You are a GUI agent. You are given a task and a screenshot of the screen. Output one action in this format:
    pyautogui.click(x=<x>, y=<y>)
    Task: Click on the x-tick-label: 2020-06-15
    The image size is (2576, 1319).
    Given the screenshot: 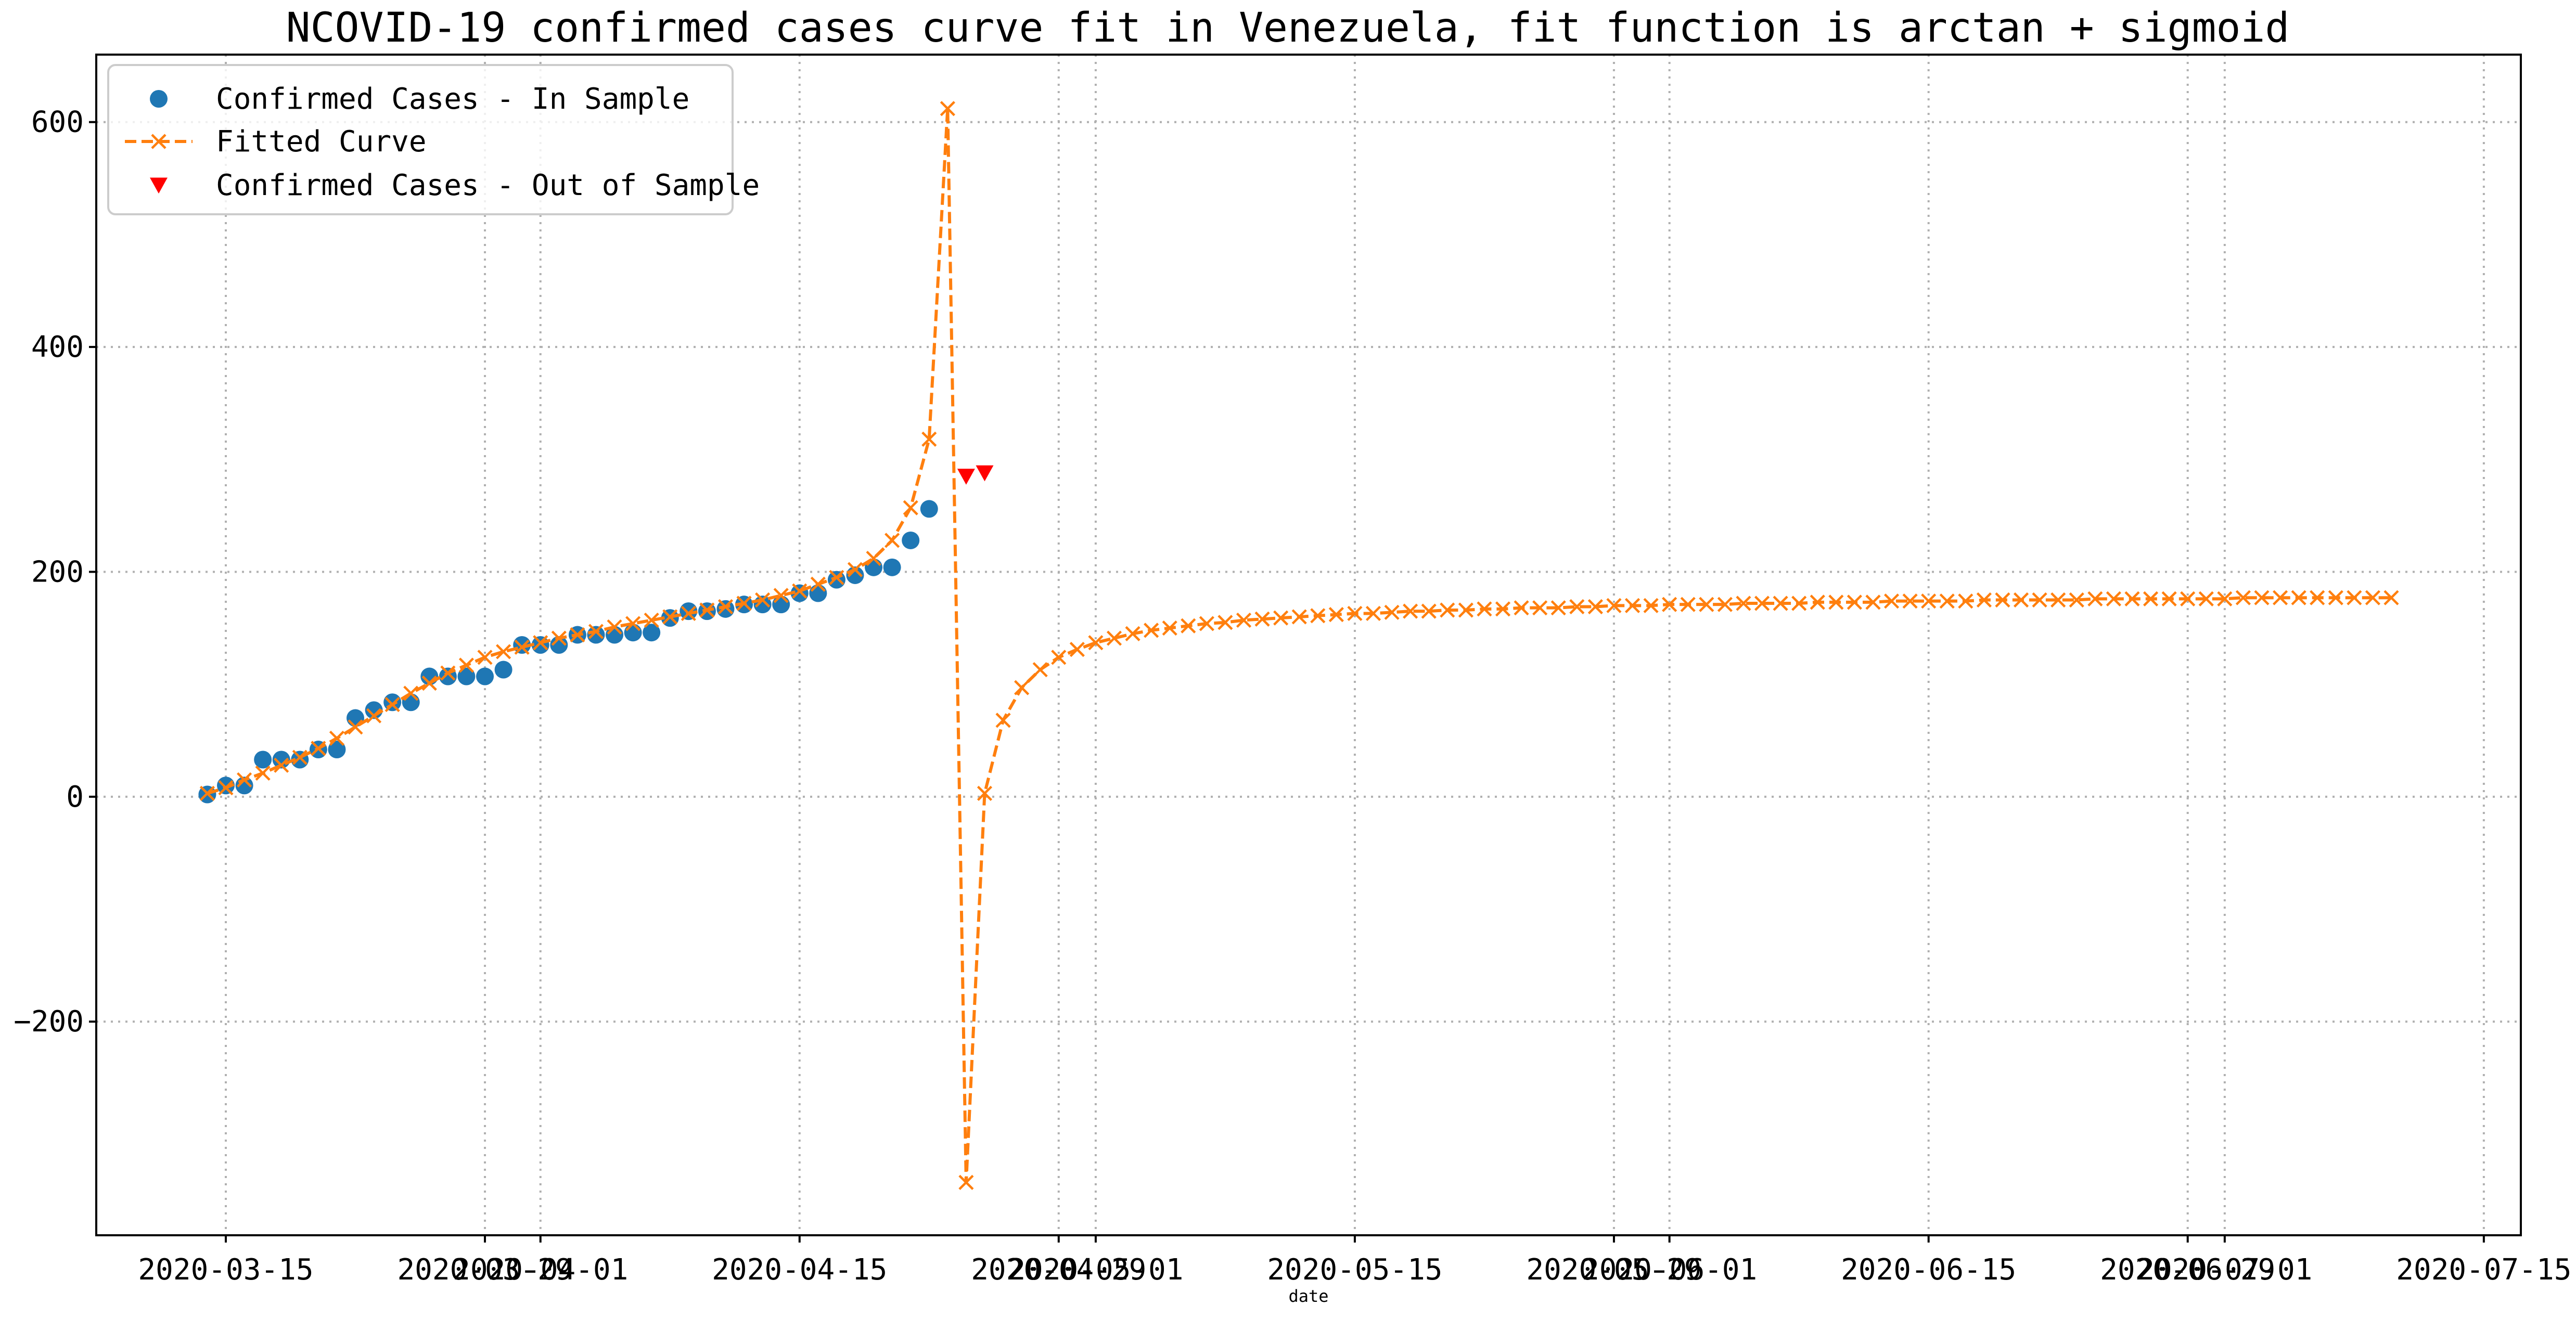 What is the action you would take?
    pyautogui.click(x=1929, y=1270)
    